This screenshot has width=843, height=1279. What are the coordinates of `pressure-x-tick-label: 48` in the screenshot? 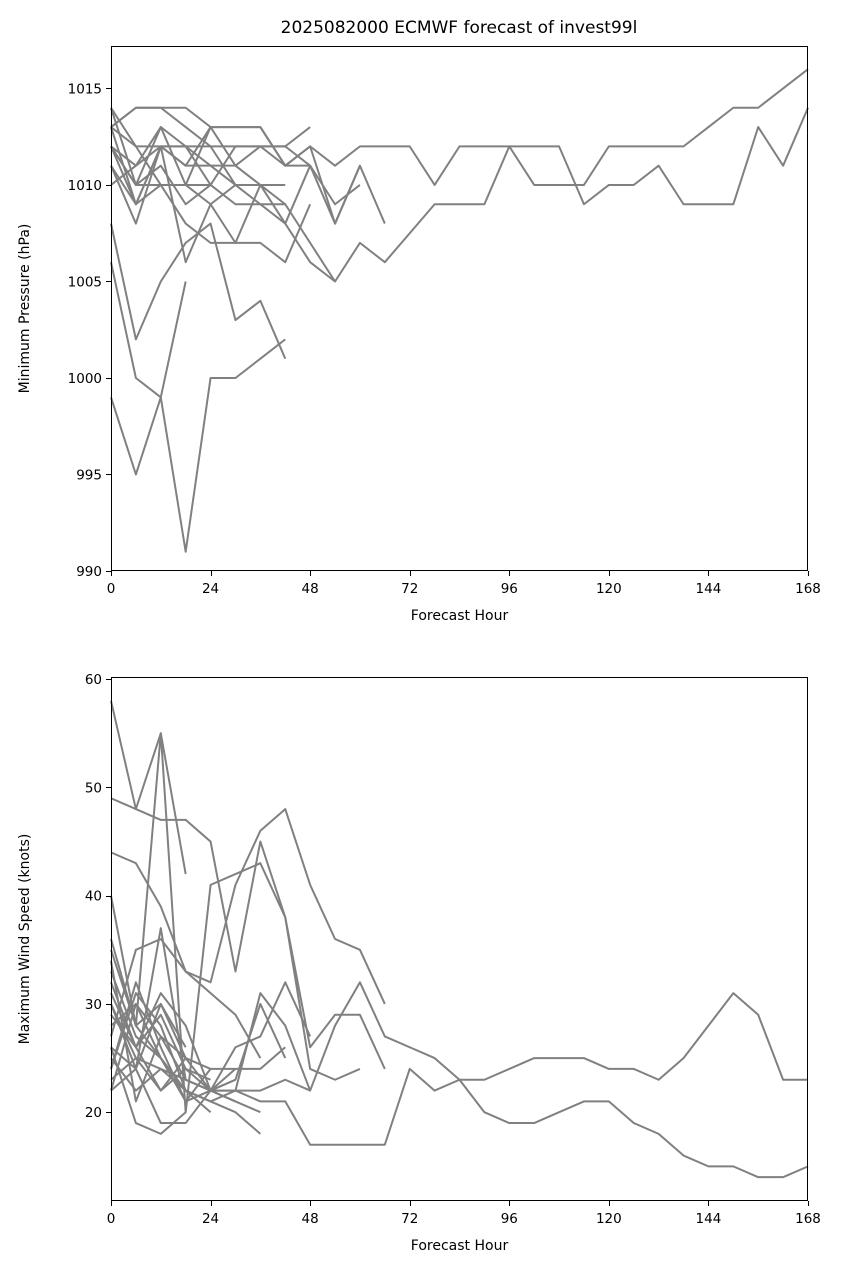 It's located at (310, 589).